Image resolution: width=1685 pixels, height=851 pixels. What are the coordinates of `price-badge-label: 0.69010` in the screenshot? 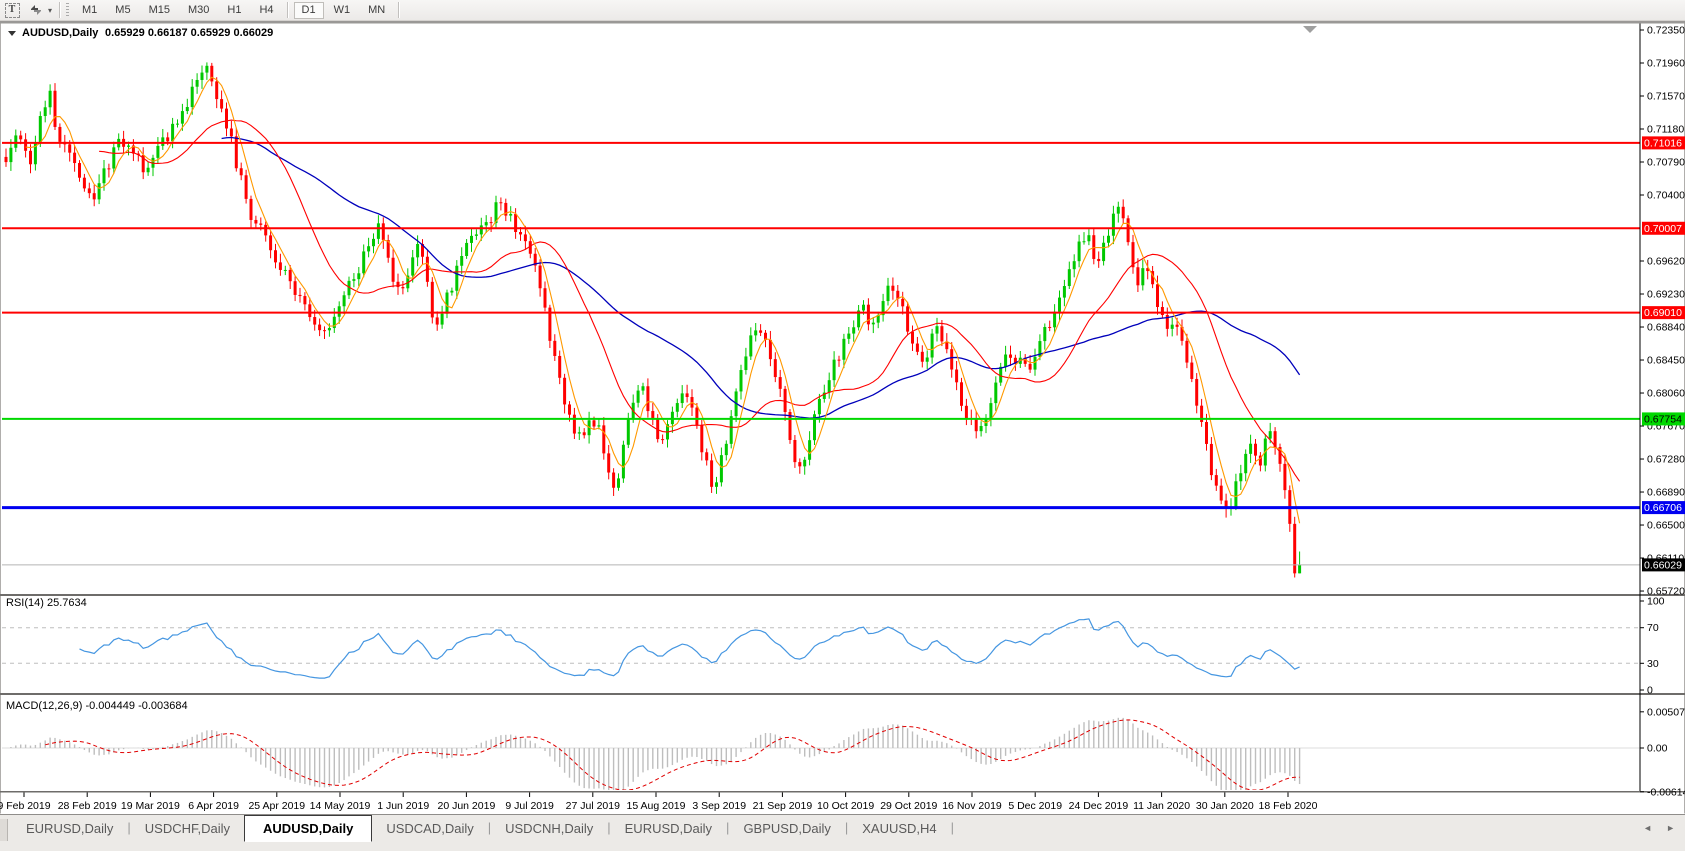 It's located at (1663, 313).